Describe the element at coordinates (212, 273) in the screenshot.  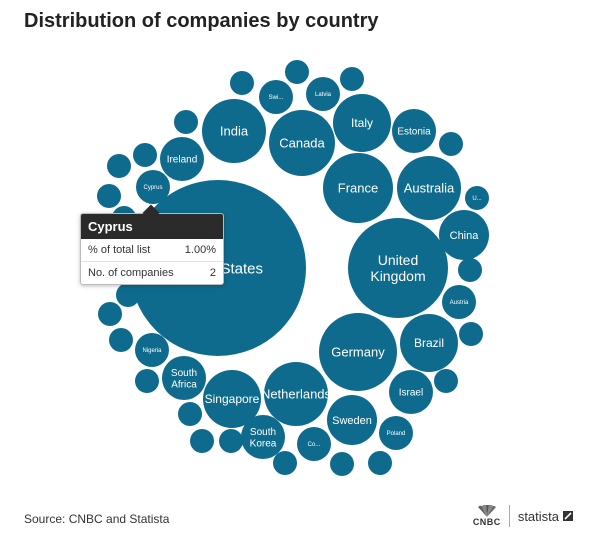
I see `tooltip-count-value: 2` at that location.